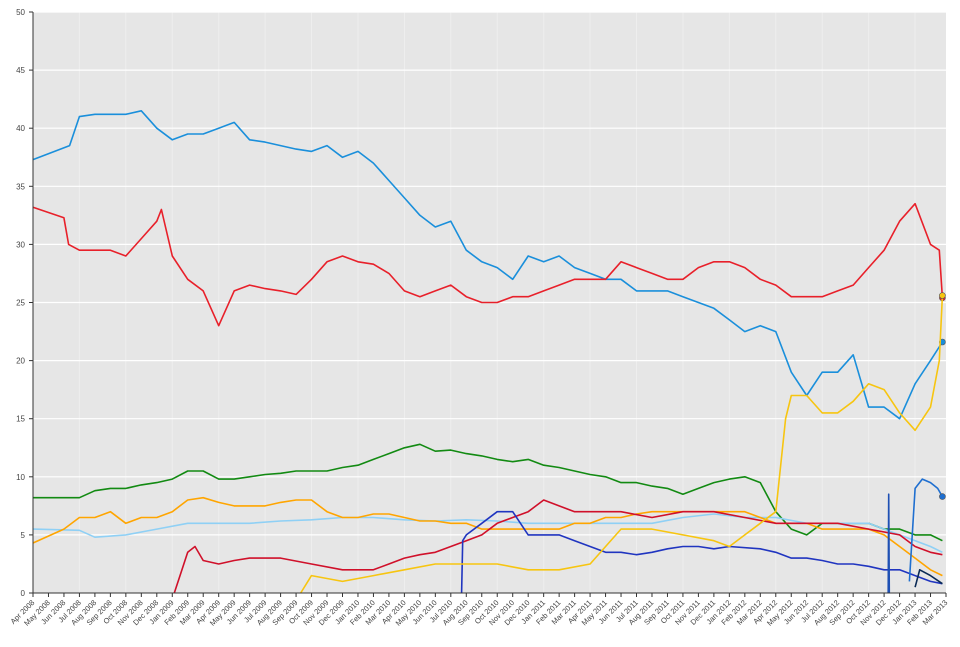 The image size is (960, 647). What do you see at coordinates (23, 535) in the screenshot?
I see `y-tick-label: 5` at bounding box center [23, 535].